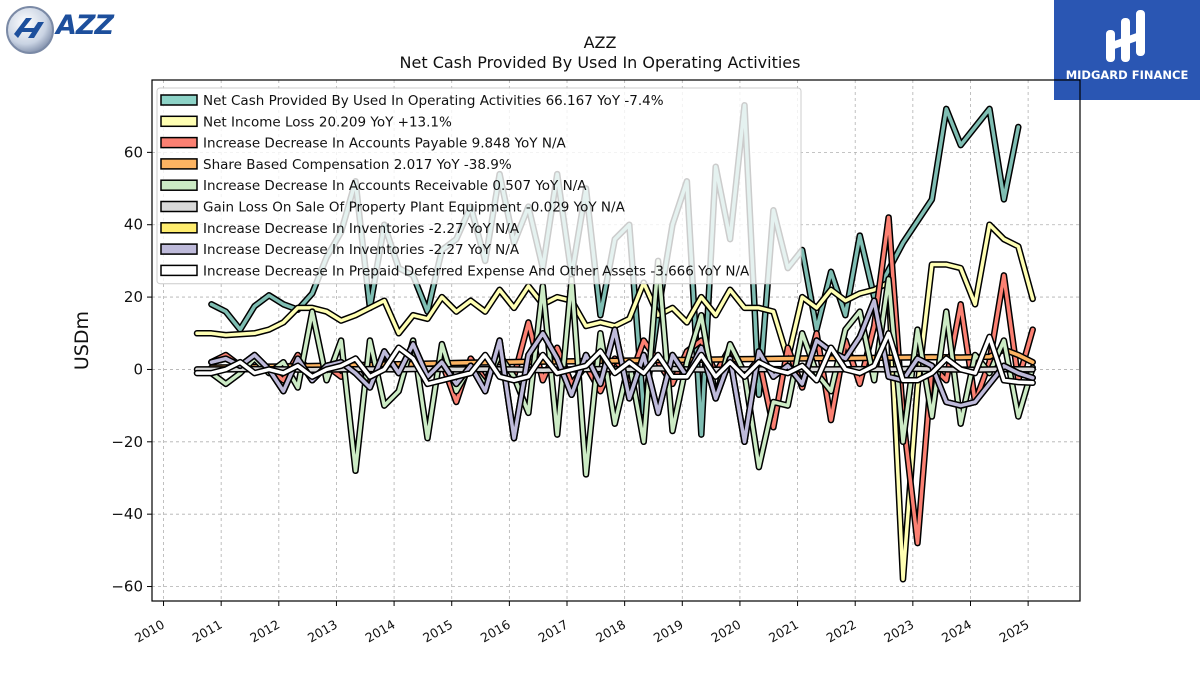 This screenshot has height=675, width=1200. I want to click on y-tick-label: 60, so click(133, 152).